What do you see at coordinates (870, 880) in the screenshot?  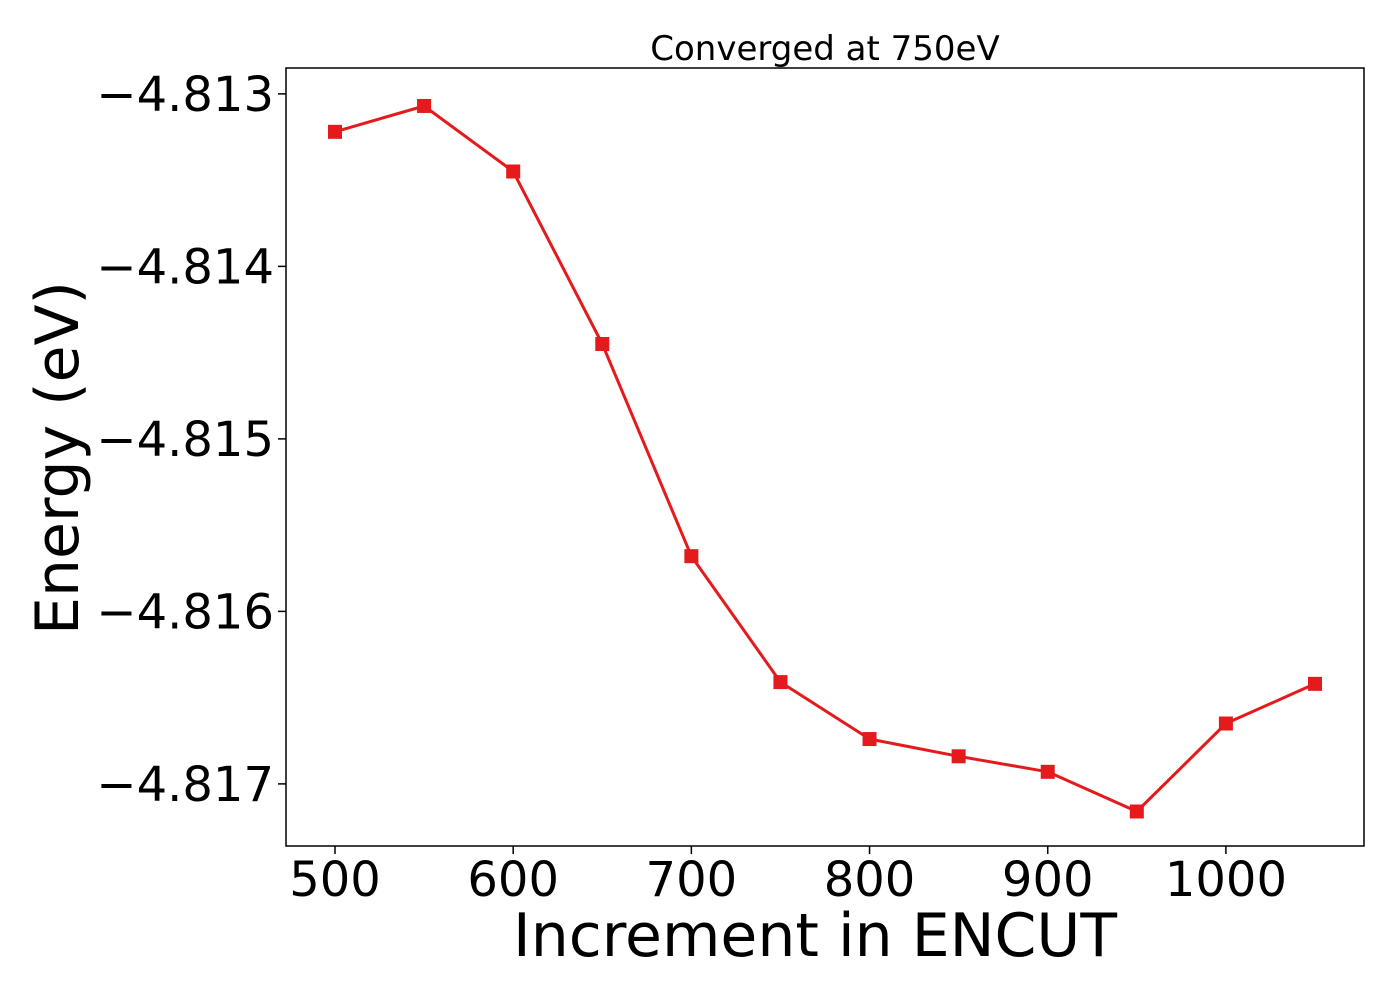 I see `x-tick-label: 800` at bounding box center [870, 880].